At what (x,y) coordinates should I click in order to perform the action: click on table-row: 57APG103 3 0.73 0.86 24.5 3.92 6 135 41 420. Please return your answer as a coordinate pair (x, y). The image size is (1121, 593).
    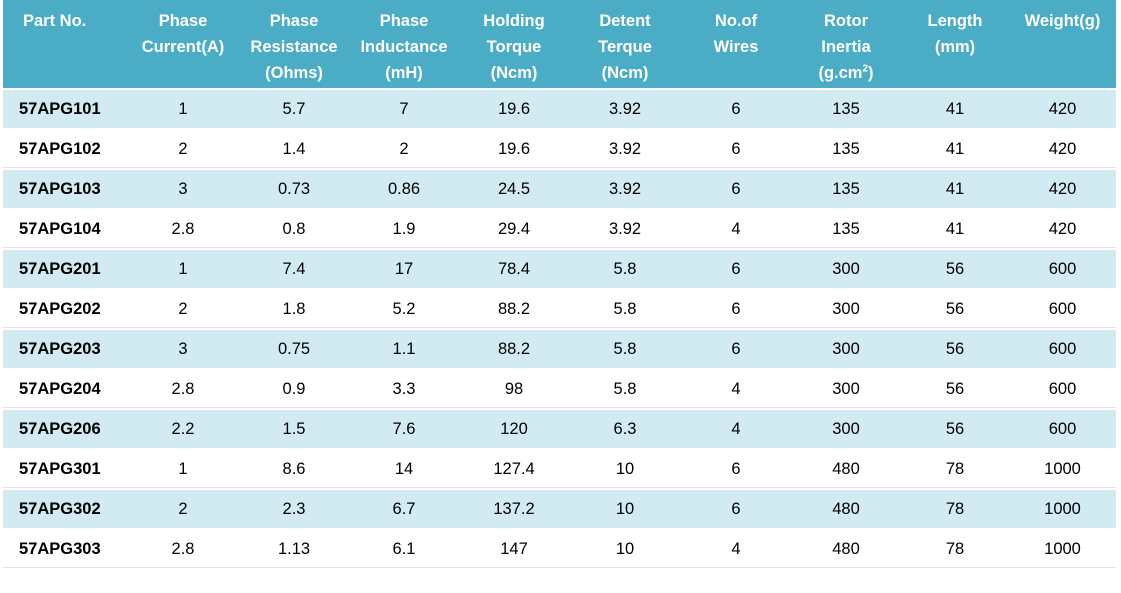
    Looking at the image, I should click on (559, 189).